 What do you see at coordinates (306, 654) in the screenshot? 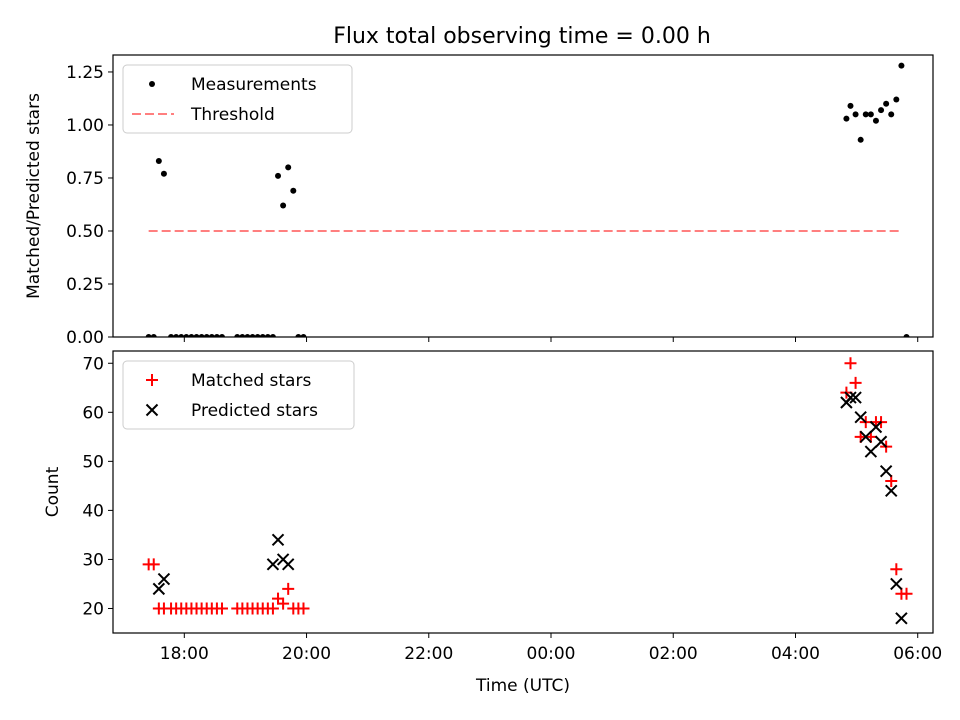
I see `x-tick-label: 20:00` at bounding box center [306, 654].